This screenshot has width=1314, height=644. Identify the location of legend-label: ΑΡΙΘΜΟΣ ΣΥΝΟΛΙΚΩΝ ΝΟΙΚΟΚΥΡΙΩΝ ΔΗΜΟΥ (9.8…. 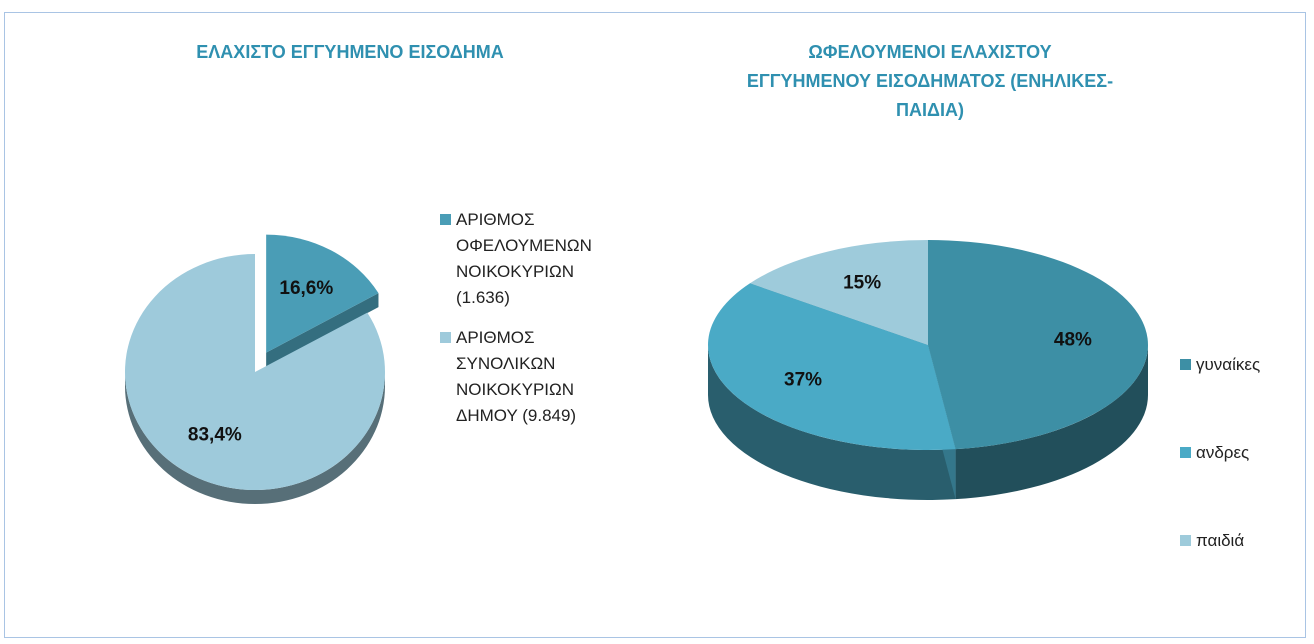
(516, 376).